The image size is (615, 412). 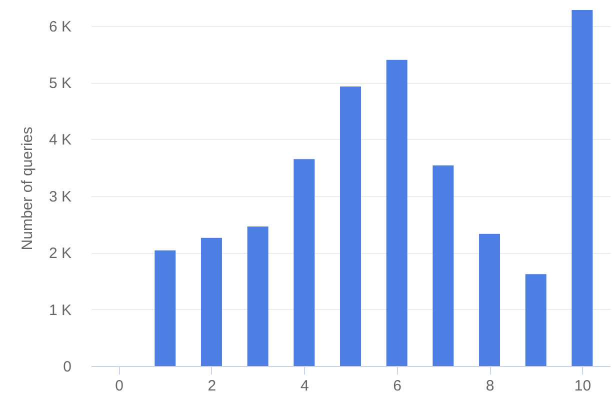 What do you see at coordinates (60, 140) in the screenshot?
I see `y-tick-label: 4 K` at bounding box center [60, 140].